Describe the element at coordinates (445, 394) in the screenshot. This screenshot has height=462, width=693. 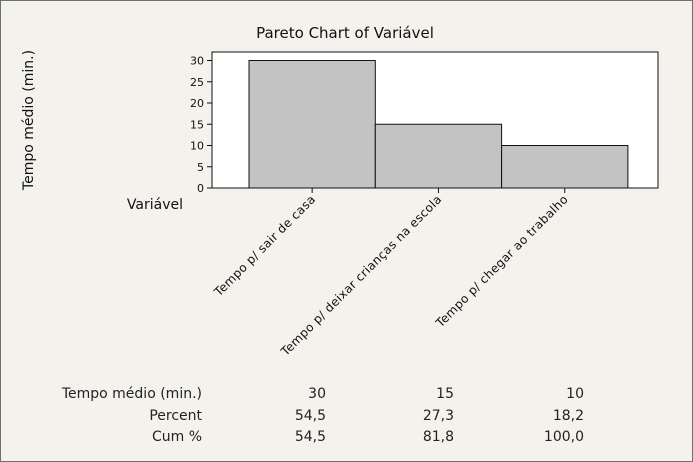
I see `table-cell: 15` at that location.